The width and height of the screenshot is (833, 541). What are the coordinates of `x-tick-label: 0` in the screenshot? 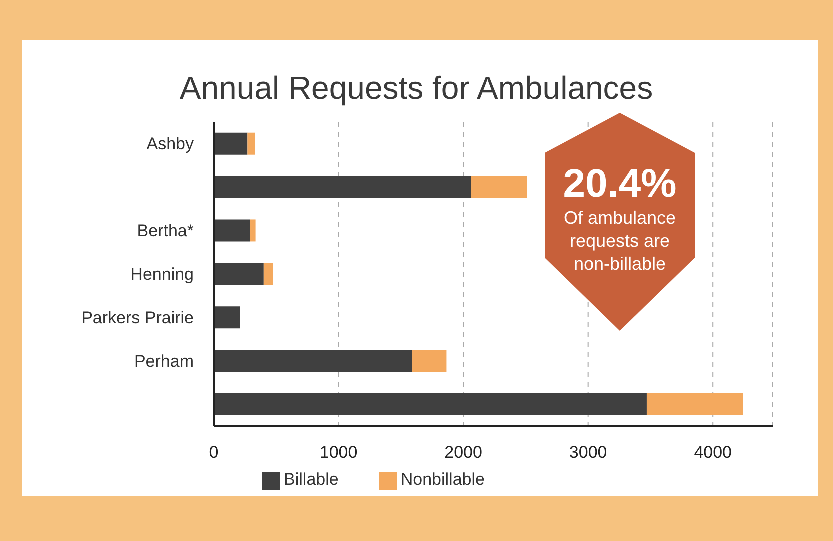 It's located at (214, 452).